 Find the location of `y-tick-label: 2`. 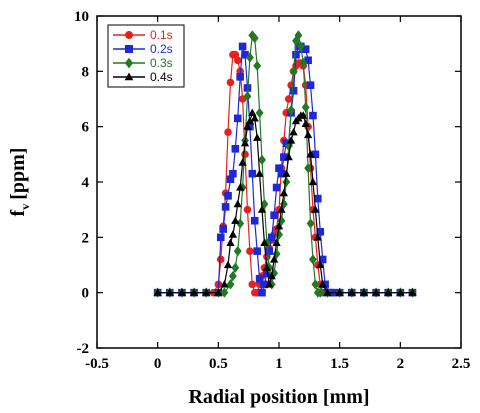

y-tick-label: 2 is located at coordinates (86, 238).